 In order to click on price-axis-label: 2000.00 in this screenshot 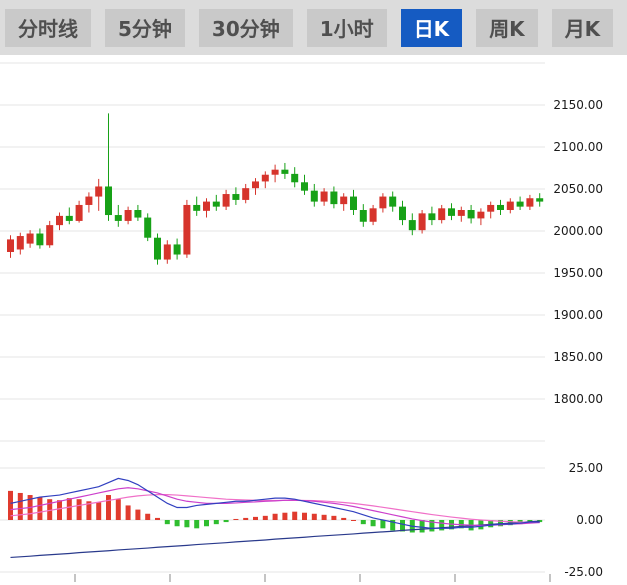, I will do `click(578, 231)`.